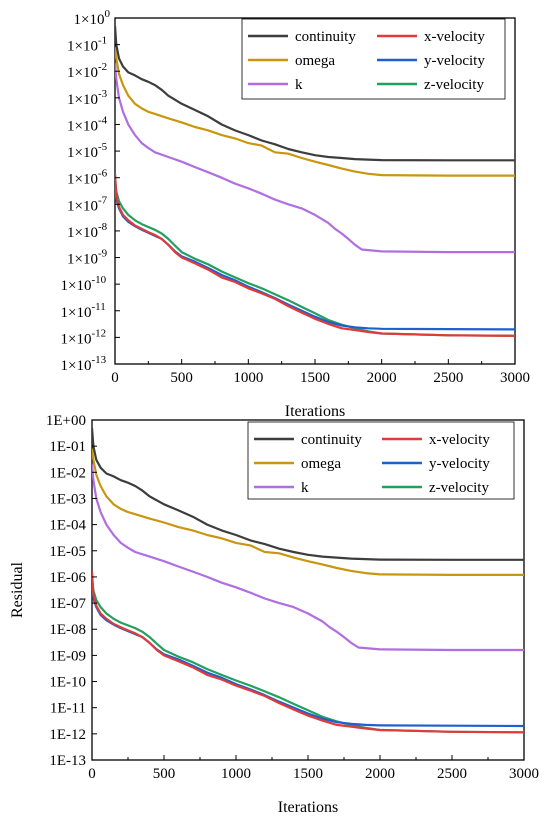 The image size is (550, 828). I want to click on y-tick-exponent: 0, so click(108, 14).